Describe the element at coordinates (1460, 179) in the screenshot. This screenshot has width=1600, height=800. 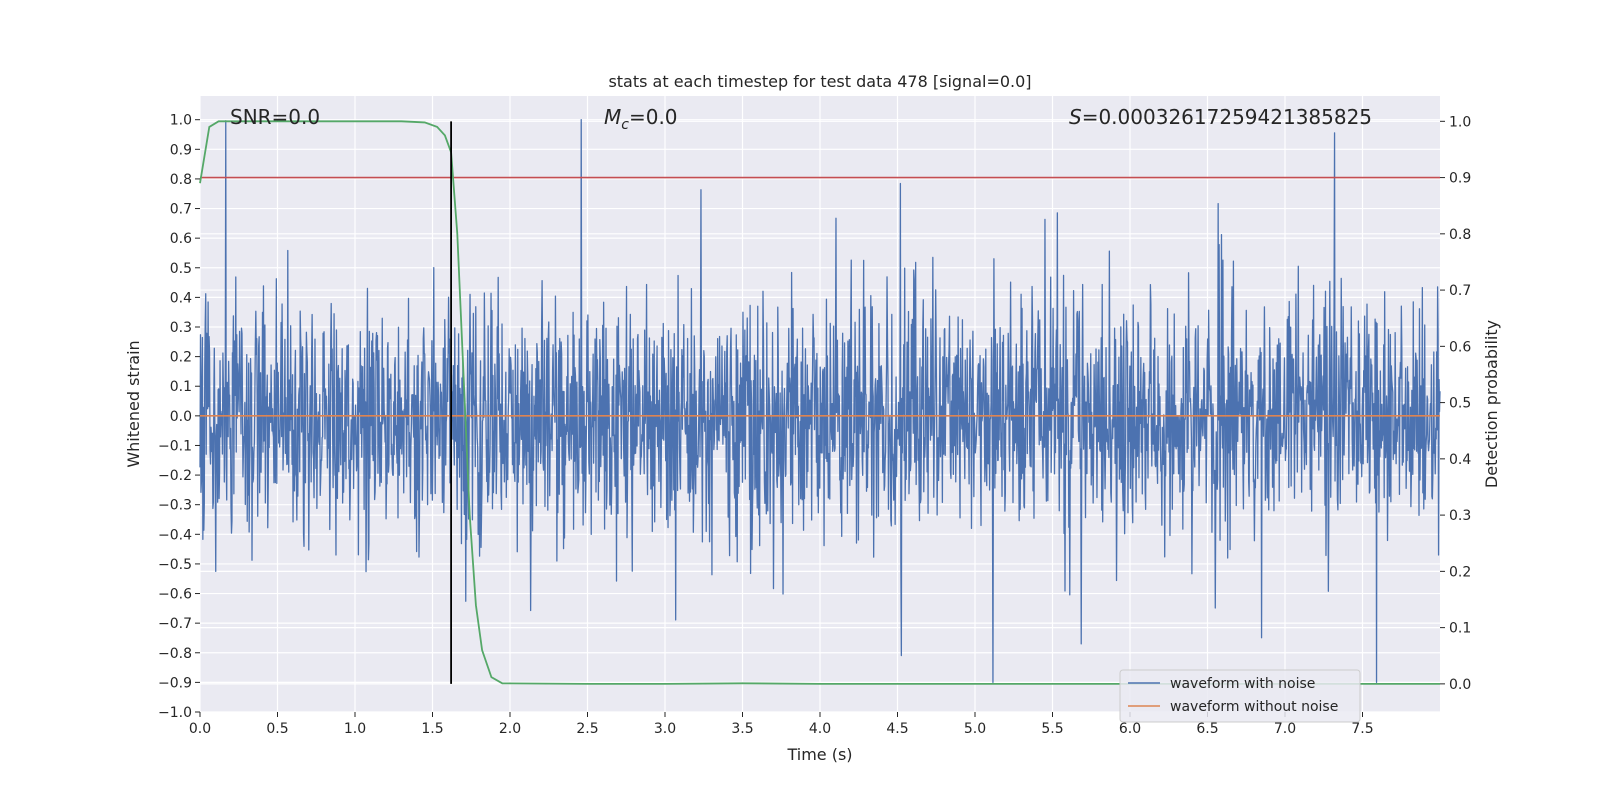
I see `y-right-tick-label: 0.9` at that location.